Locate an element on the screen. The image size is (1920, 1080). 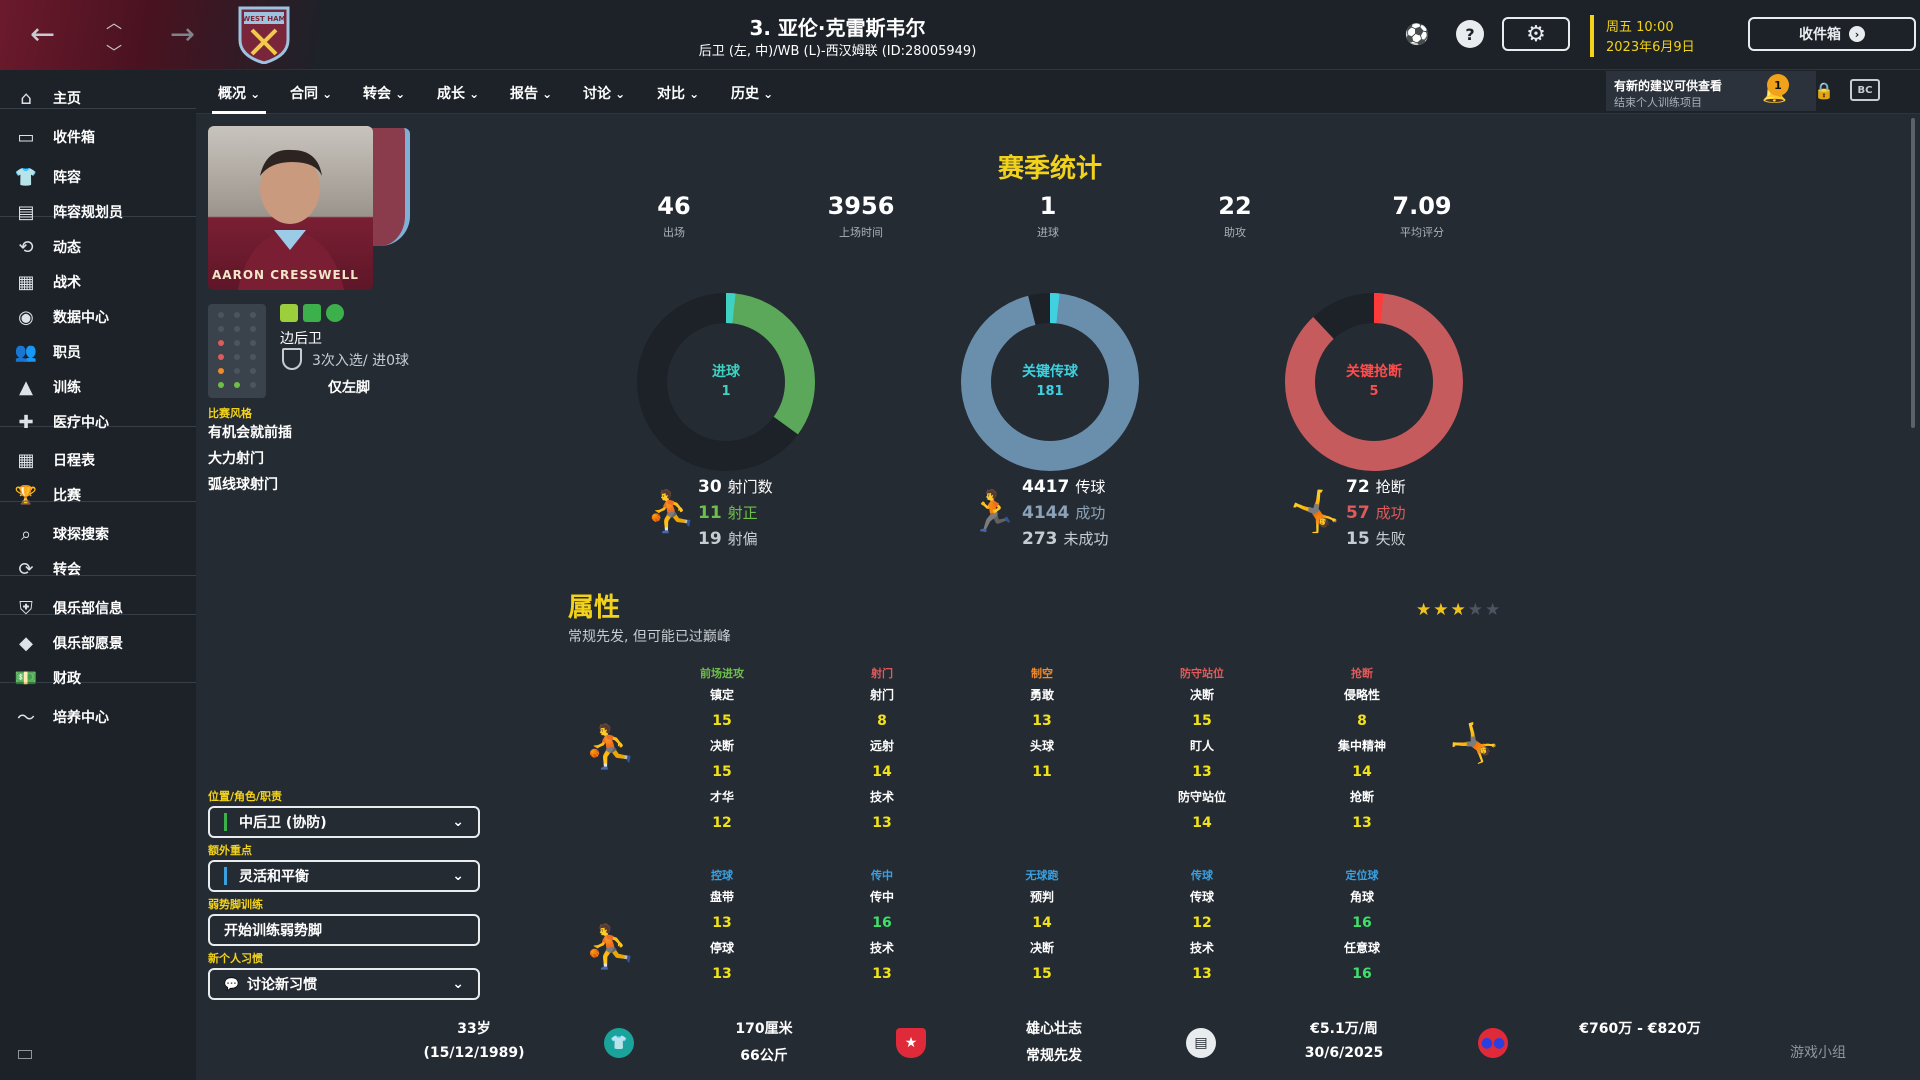
star-rating: ★★★★★ is located at coordinates (1459, 610).